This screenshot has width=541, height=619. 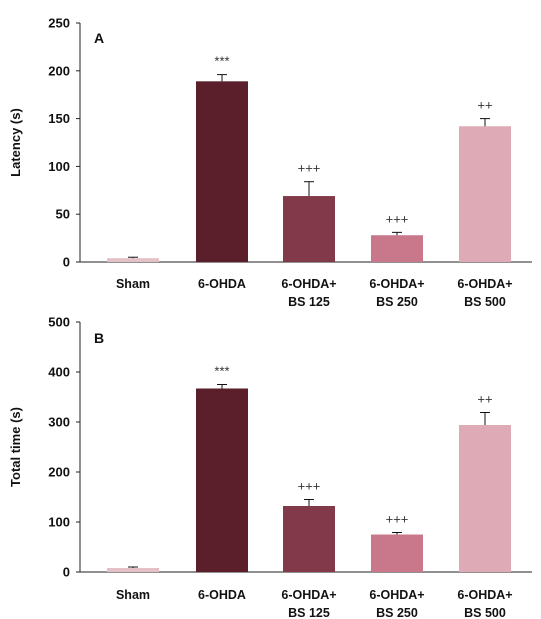 What do you see at coordinates (59, 422) in the screenshot?
I see `y-tick-label: 300` at bounding box center [59, 422].